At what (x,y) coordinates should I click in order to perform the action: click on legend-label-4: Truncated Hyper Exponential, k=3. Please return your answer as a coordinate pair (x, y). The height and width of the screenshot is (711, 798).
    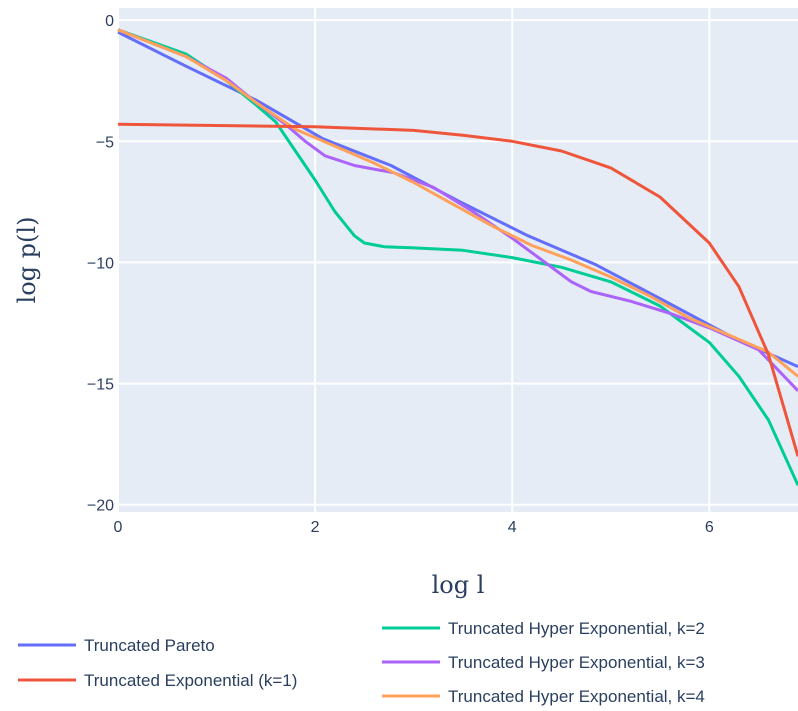
    Looking at the image, I should click on (576, 662).